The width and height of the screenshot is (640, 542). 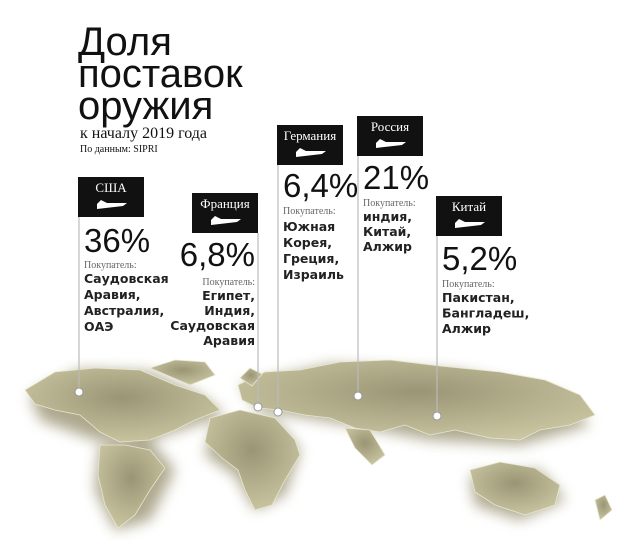 What do you see at coordinates (396, 177) in the screenshot?
I see `share: 21%` at bounding box center [396, 177].